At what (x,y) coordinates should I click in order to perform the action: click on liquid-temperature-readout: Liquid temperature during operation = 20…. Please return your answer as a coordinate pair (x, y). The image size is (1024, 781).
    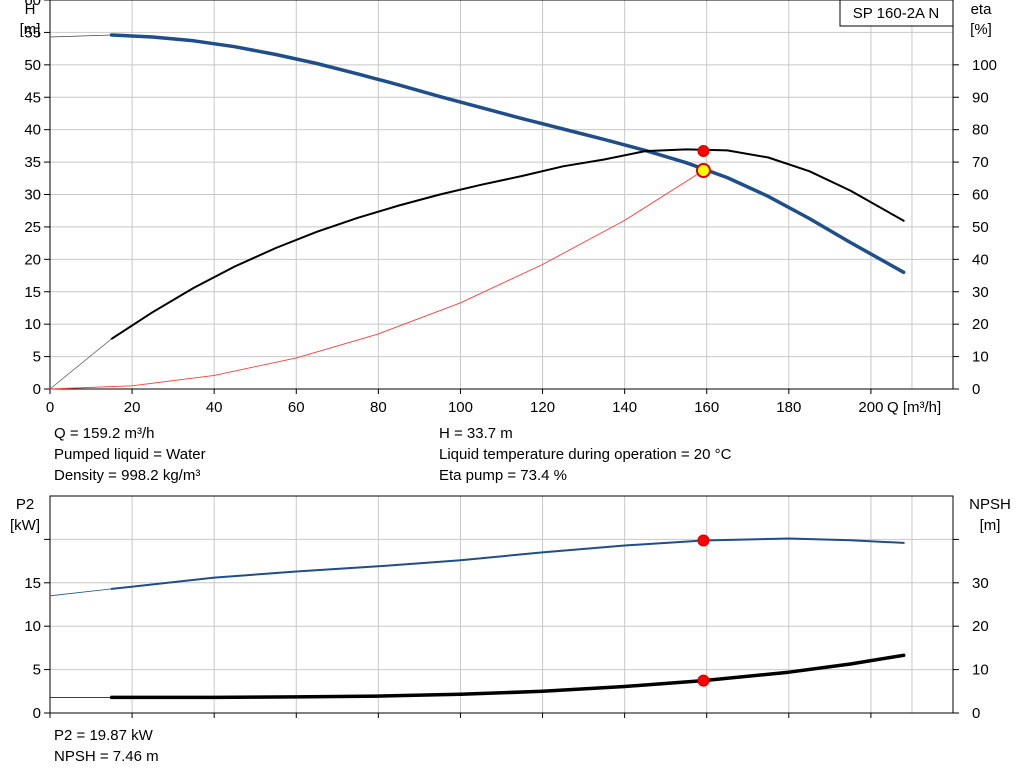
    Looking at the image, I should click on (585, 454).